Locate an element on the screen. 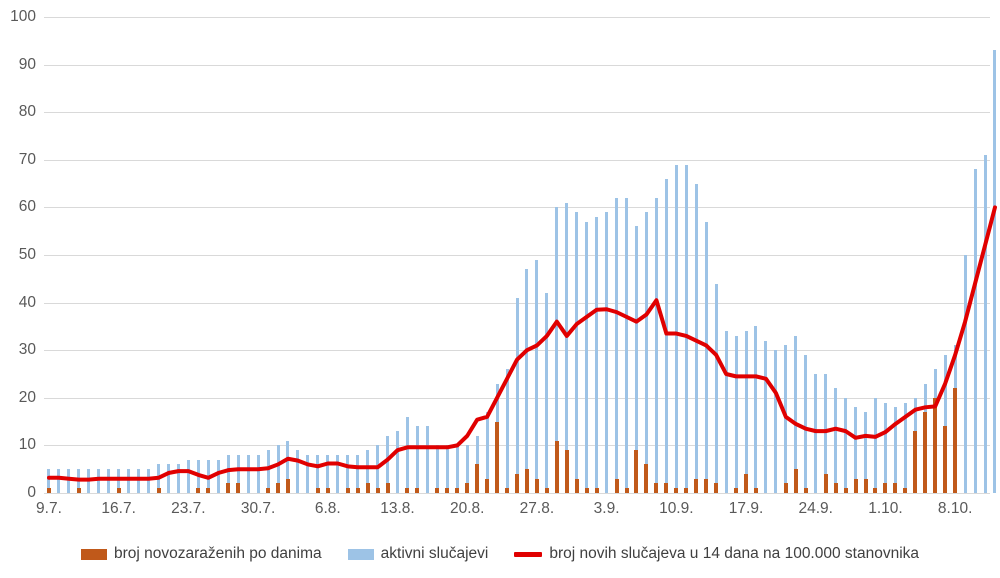 Image resolution: width=1000 pixels, height=578 pixels. y-tick-label: 90 is located at coordinates (27, 64).